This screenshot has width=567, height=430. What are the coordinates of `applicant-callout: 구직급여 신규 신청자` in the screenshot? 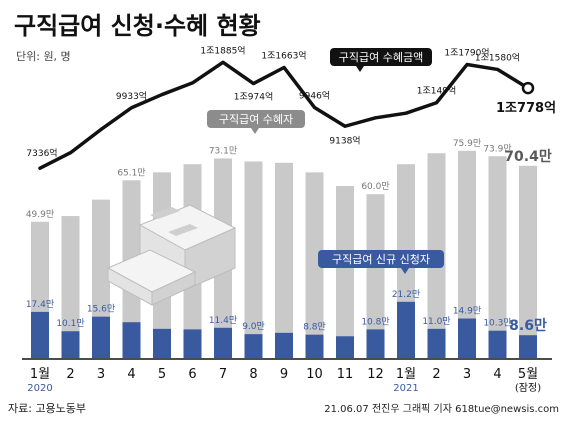 It's located at (381, 262).